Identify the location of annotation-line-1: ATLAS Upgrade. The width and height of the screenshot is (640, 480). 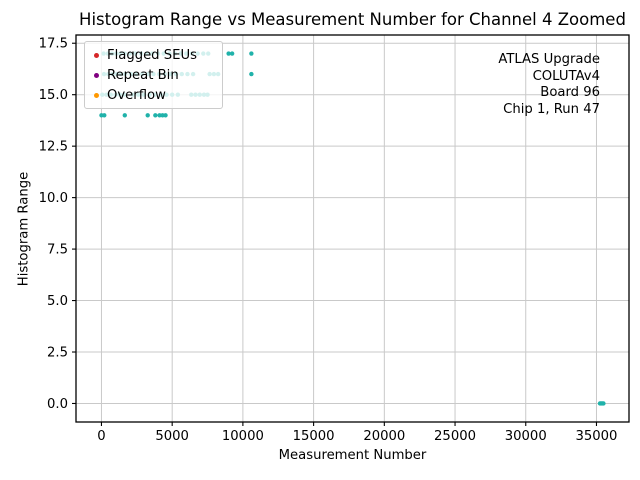
(549, 59).